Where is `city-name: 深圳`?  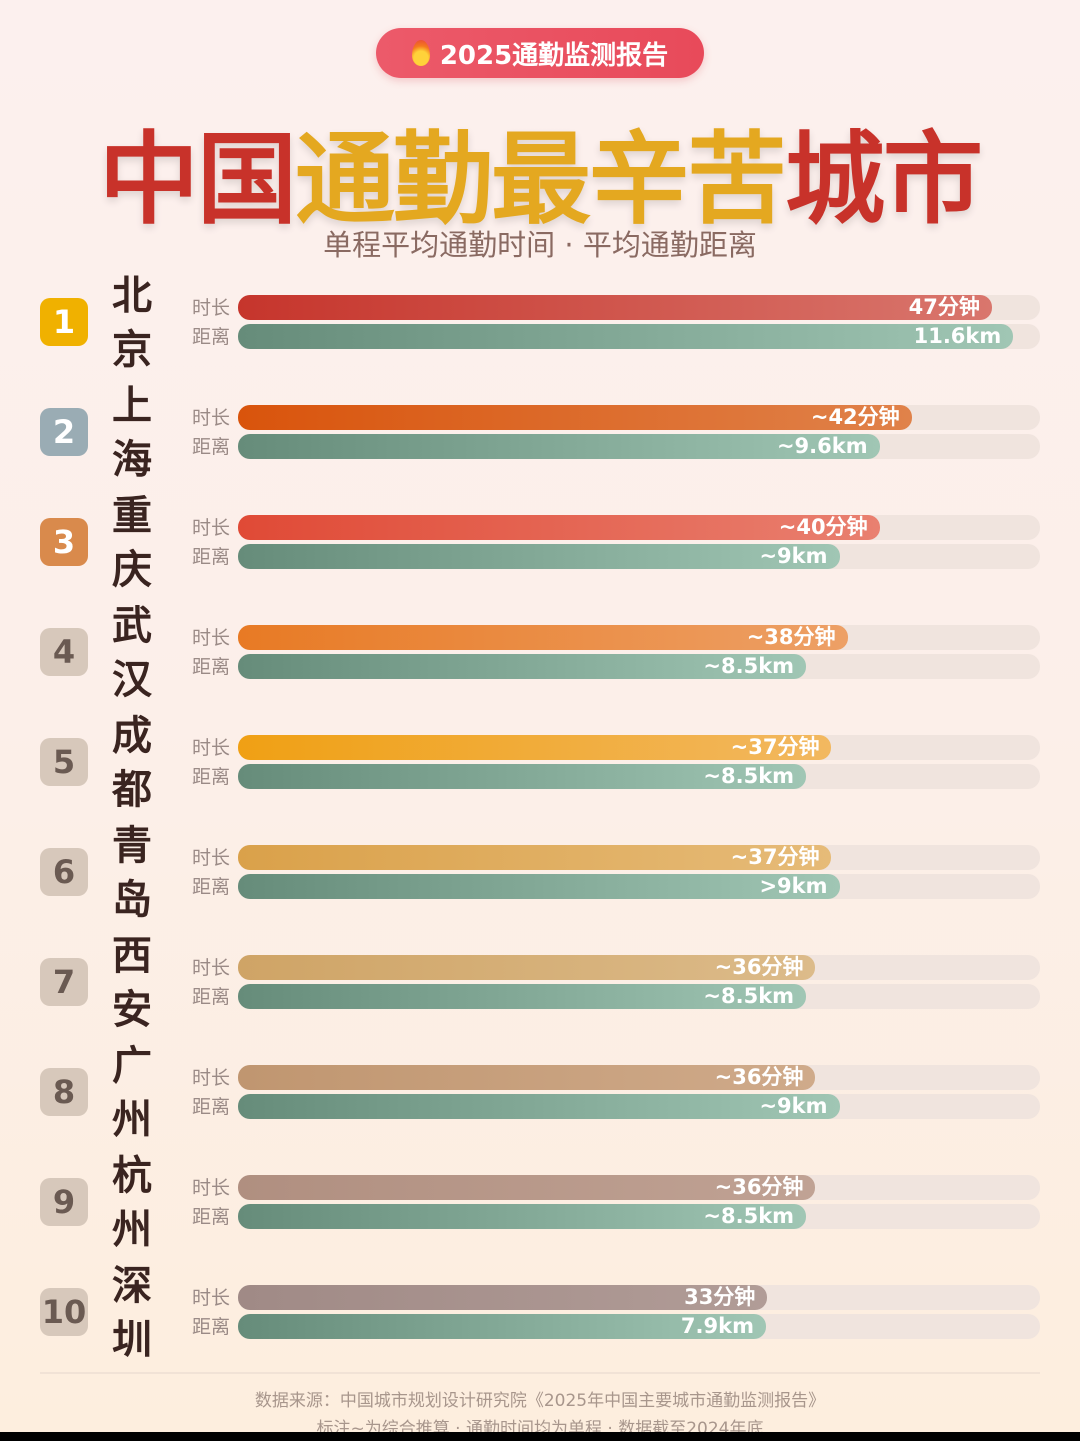
city-name: 深圳 is located at coordinates (132, 1313).